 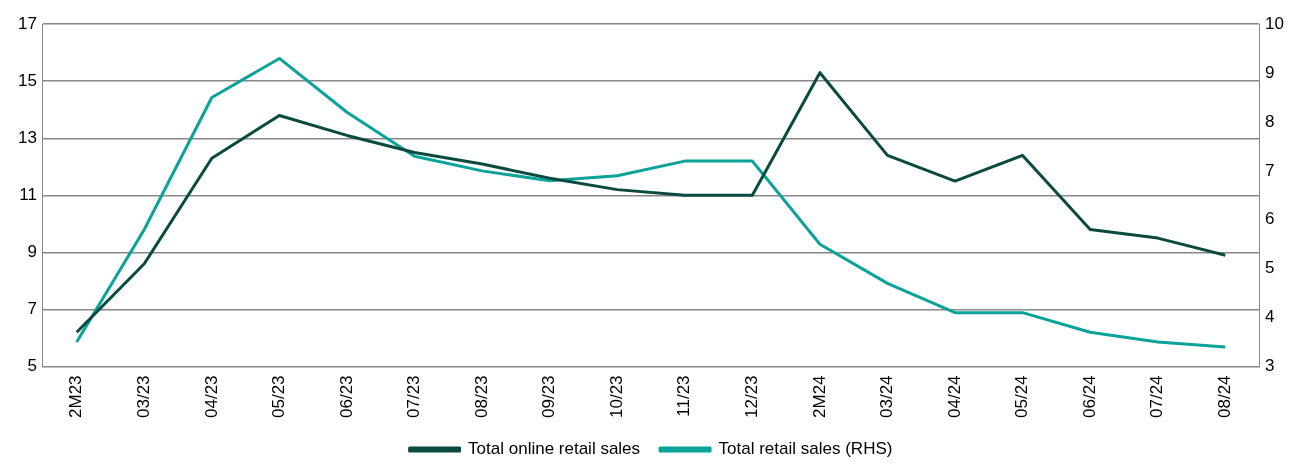 What do you see at coordinates (211, 397) in the screenshot?
I see `x-tick-label: 04/23` at bounding box center [211, 397].